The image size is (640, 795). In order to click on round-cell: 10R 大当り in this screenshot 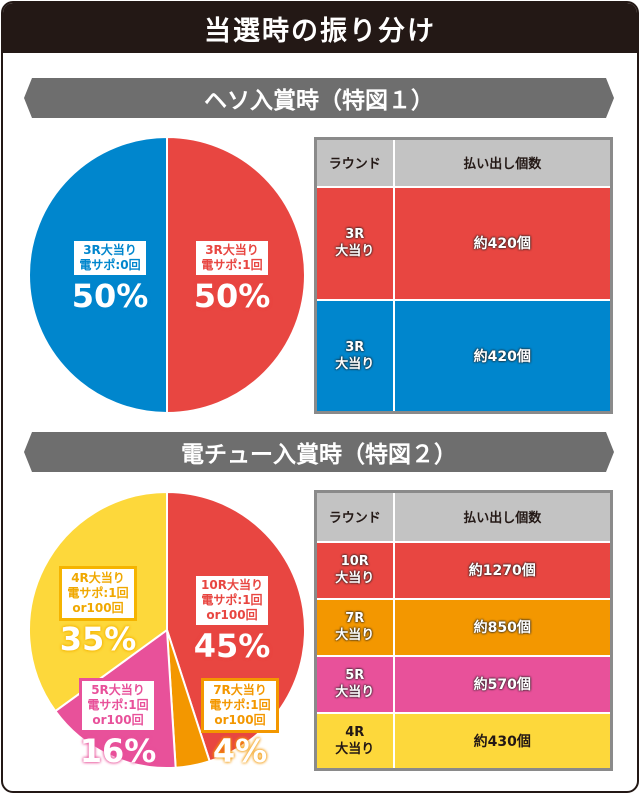, I will do `click(354, 570)`.